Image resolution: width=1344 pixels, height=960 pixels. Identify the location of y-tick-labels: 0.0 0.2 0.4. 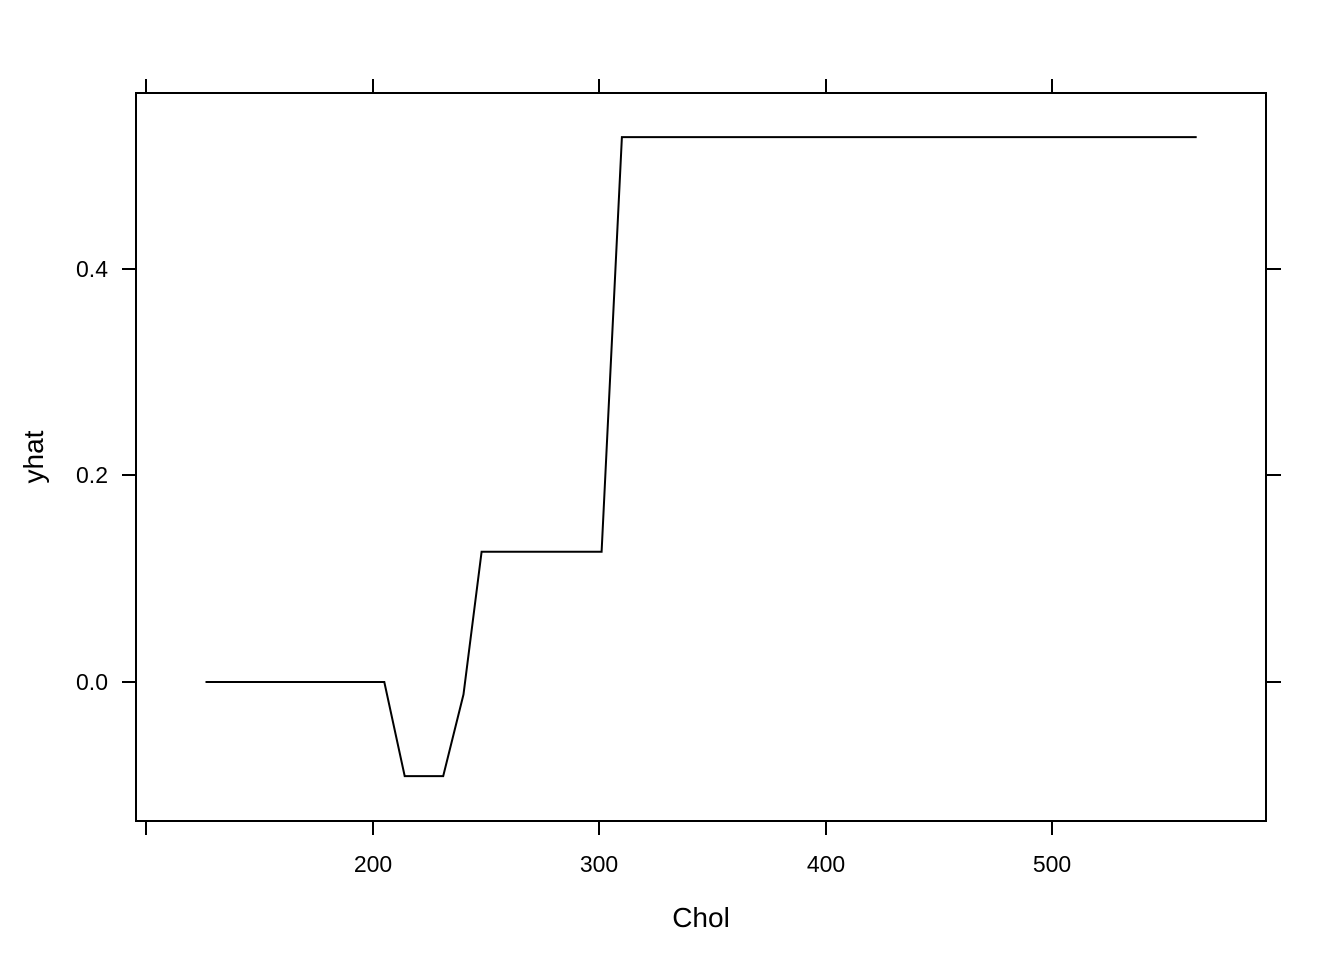
(92, 475).